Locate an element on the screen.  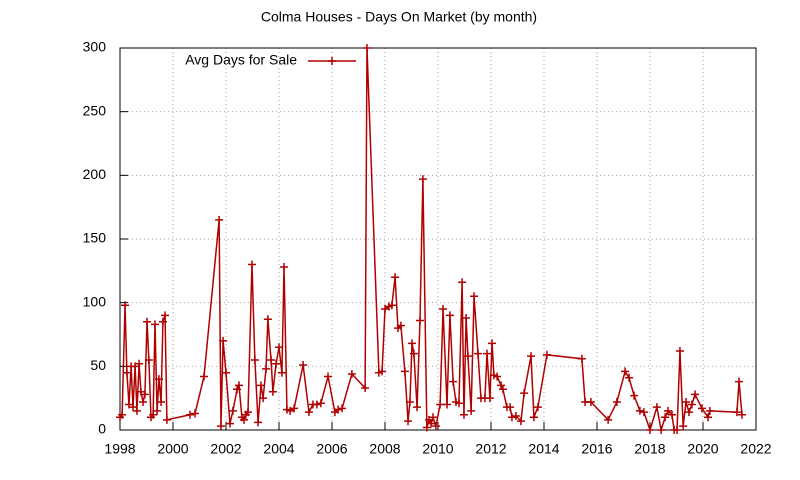
x-tick-label: 2000 is located at coordinates (172, 449).